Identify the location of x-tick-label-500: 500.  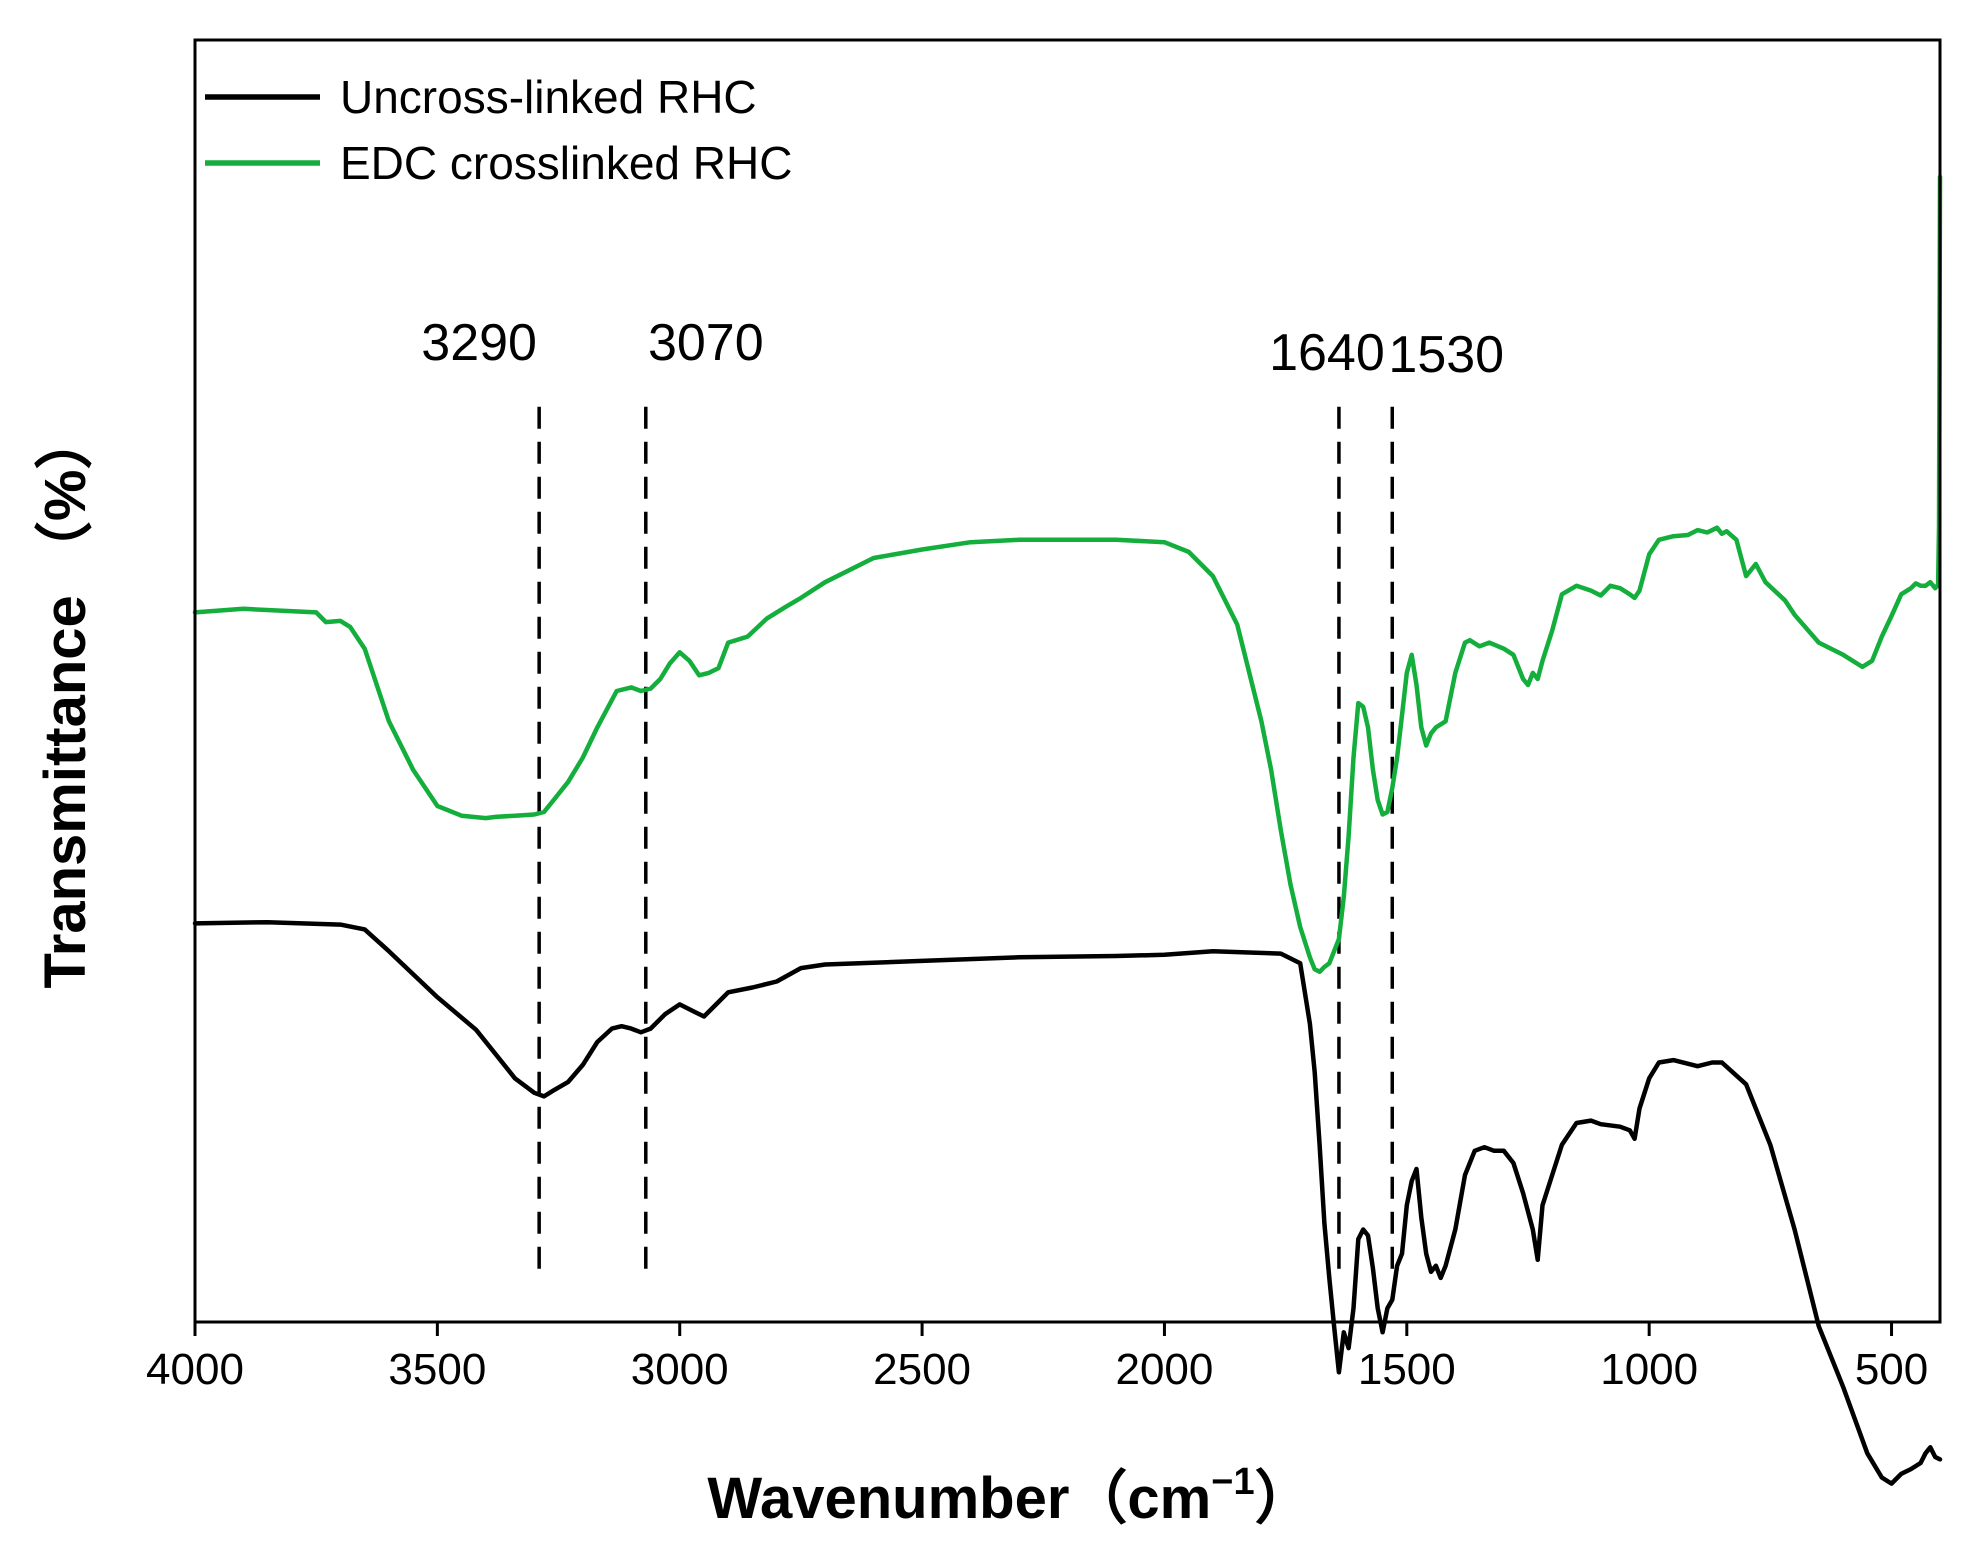
(1891, 1369).